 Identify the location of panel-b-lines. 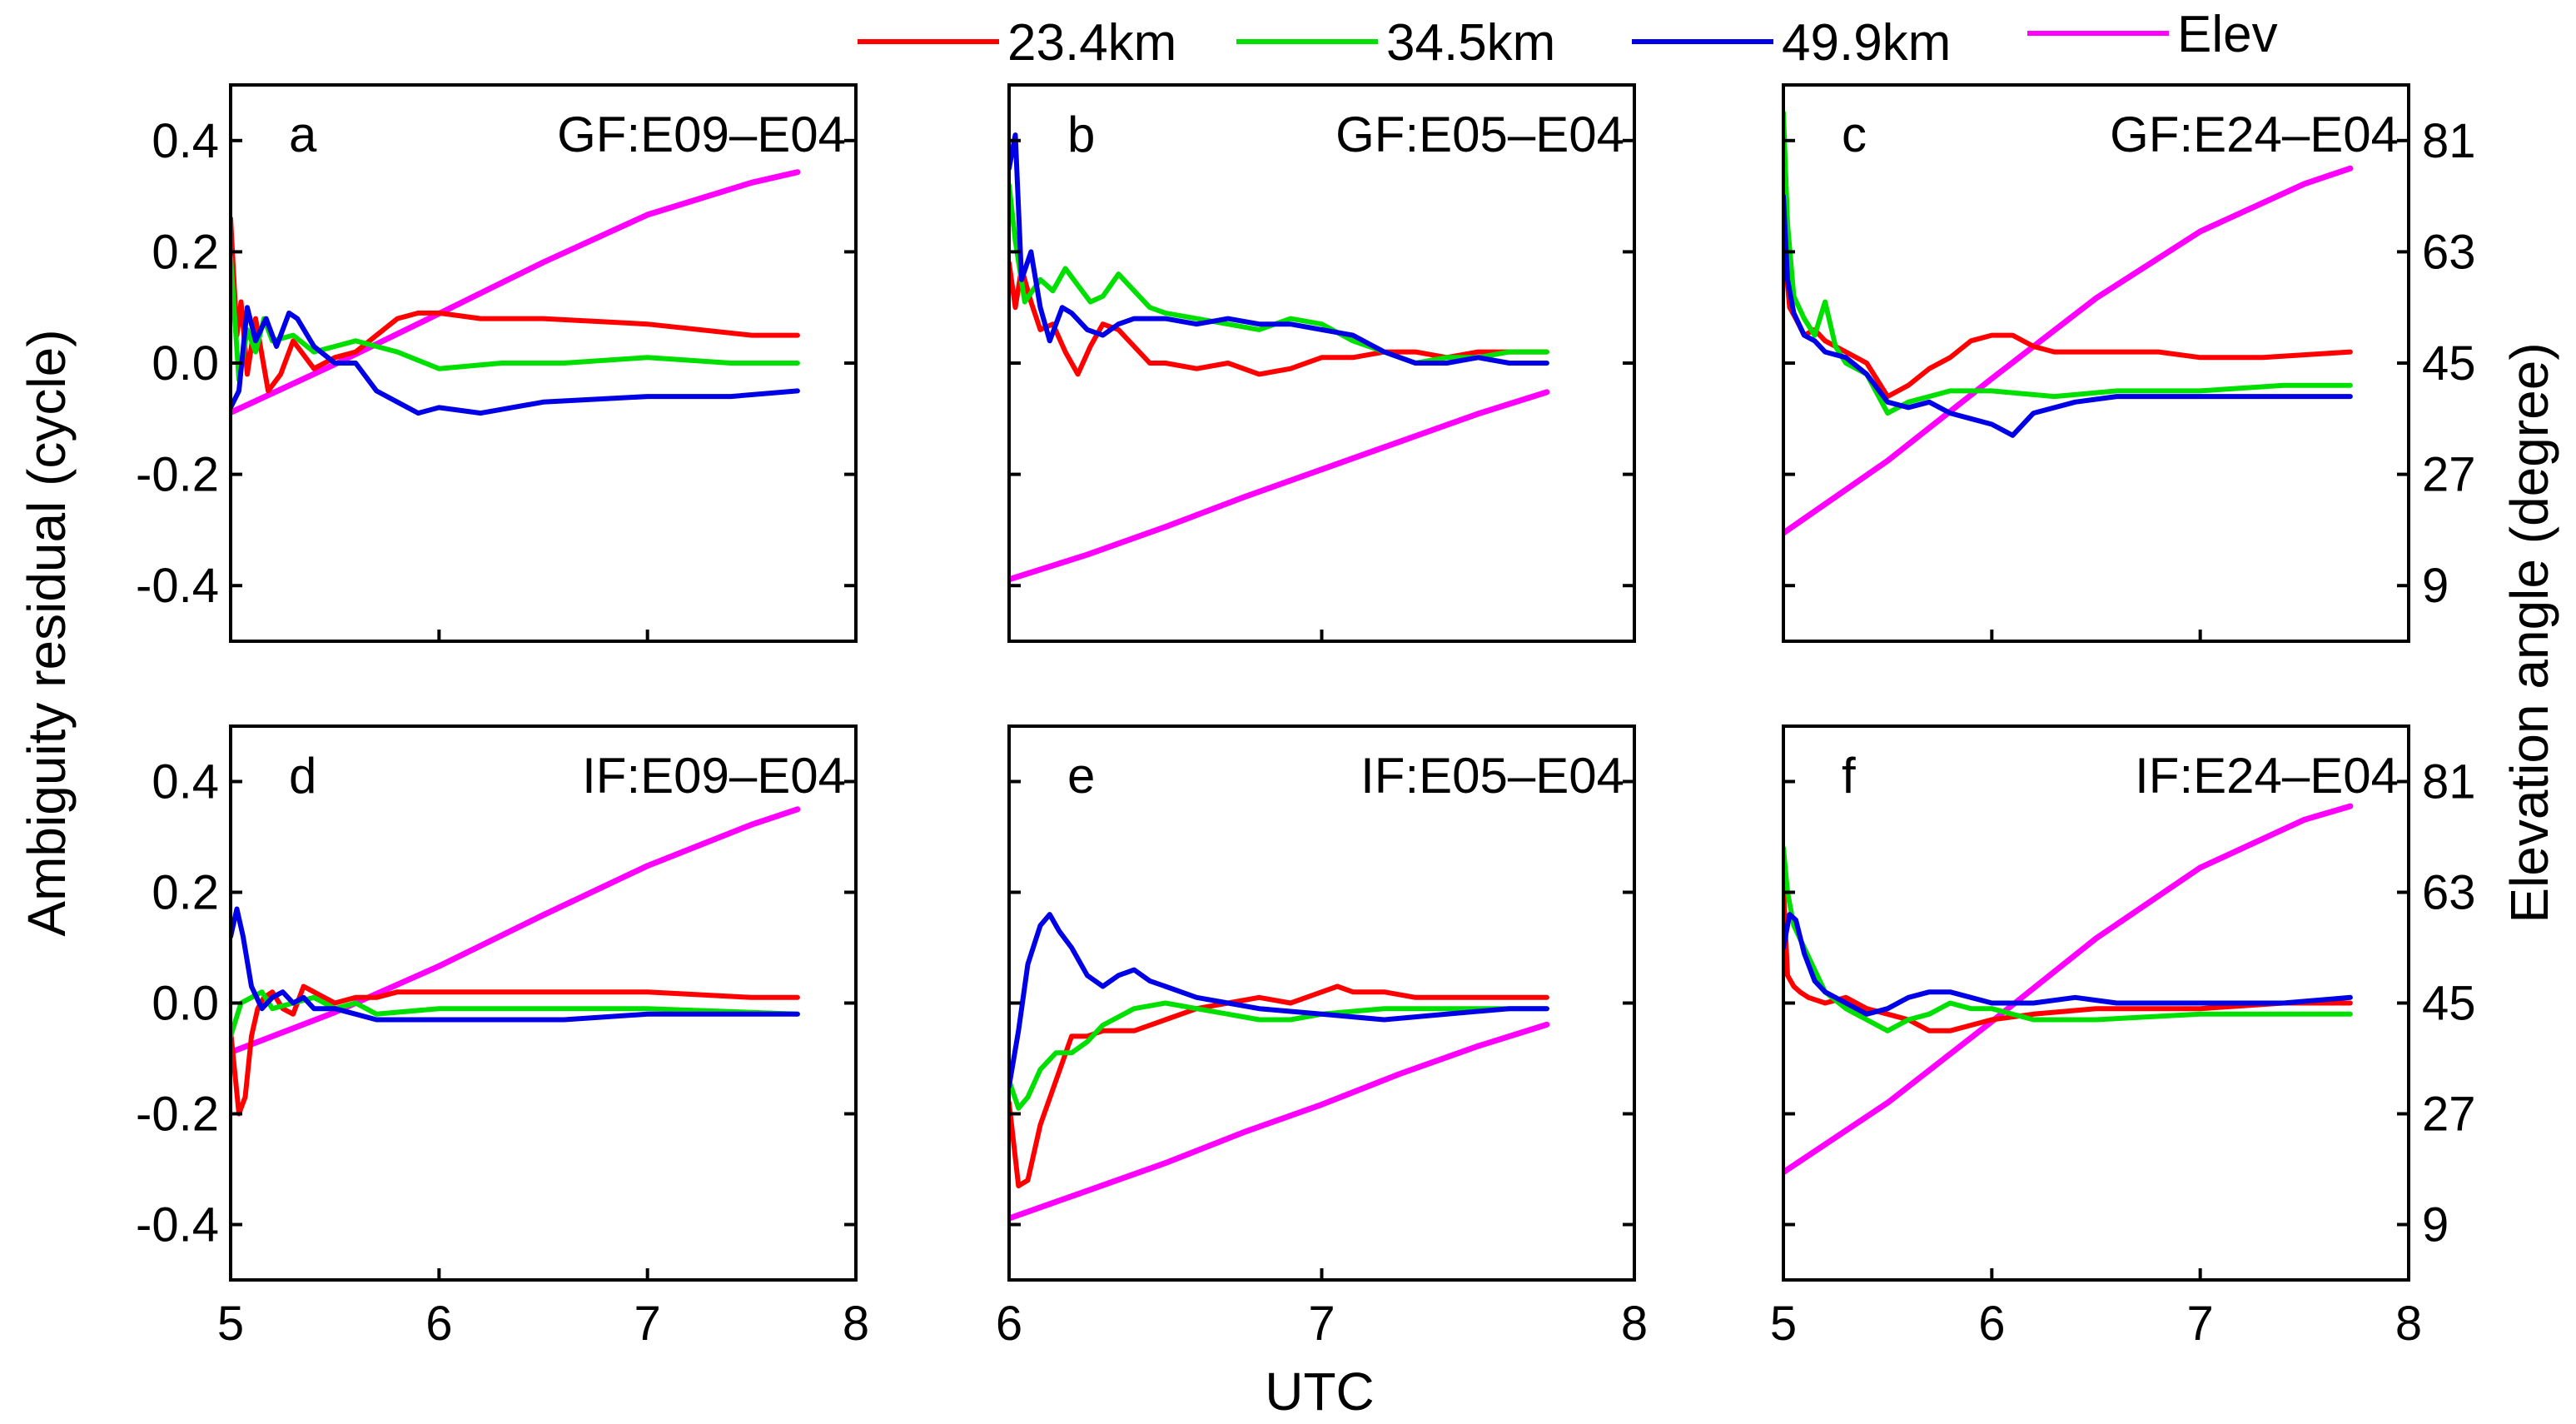
(1279, 357).